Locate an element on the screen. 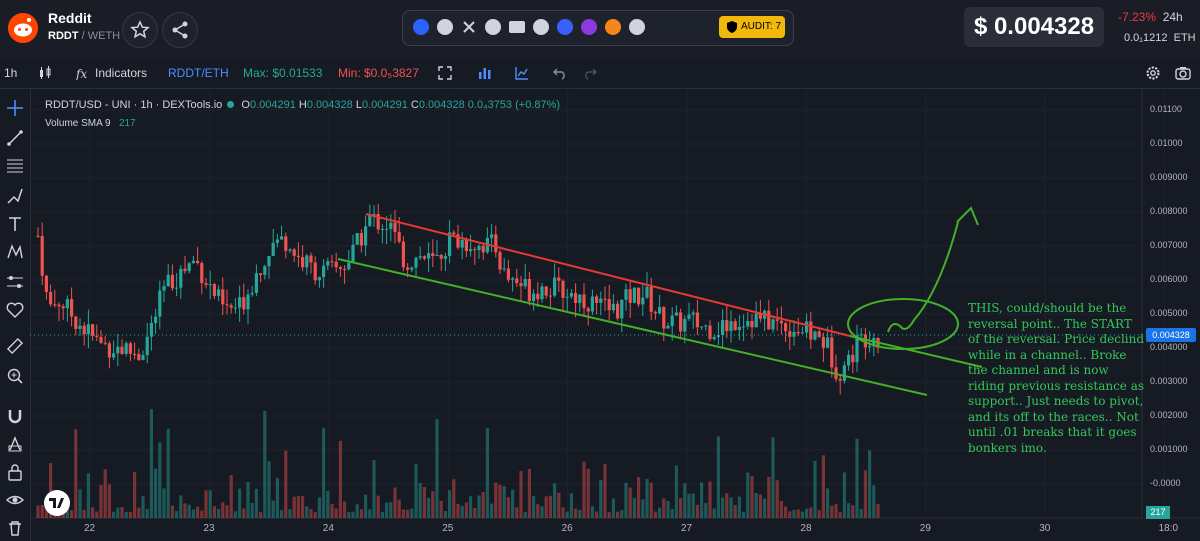 The width and height of the screenshot is (1200, 541). legend-symbol: RDDT/USD - UNI · 1h · DEXTools.io is located at coordinates (134, 105).